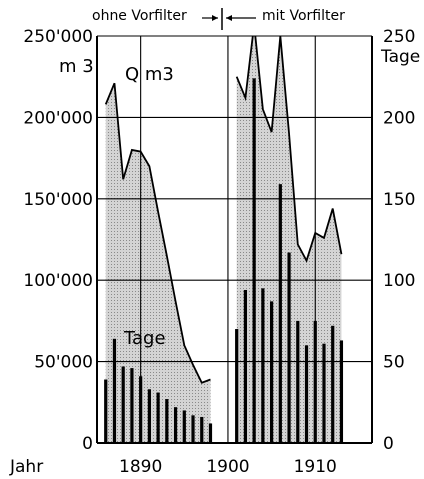  I want to click on header-left-label: ohne Vorfilter, so click(139, 16).